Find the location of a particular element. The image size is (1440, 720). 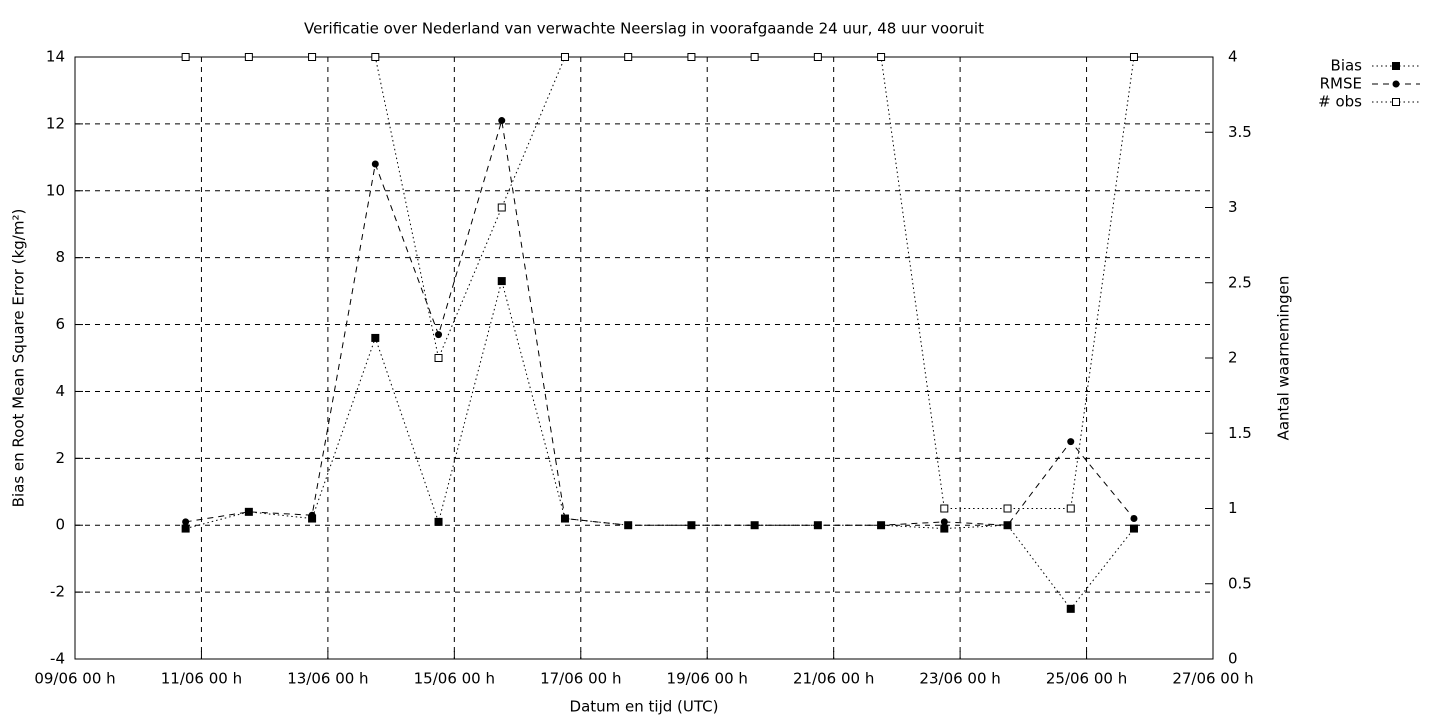

x-tick-label: 13/06 00 h is located at coordinates (327, 679).